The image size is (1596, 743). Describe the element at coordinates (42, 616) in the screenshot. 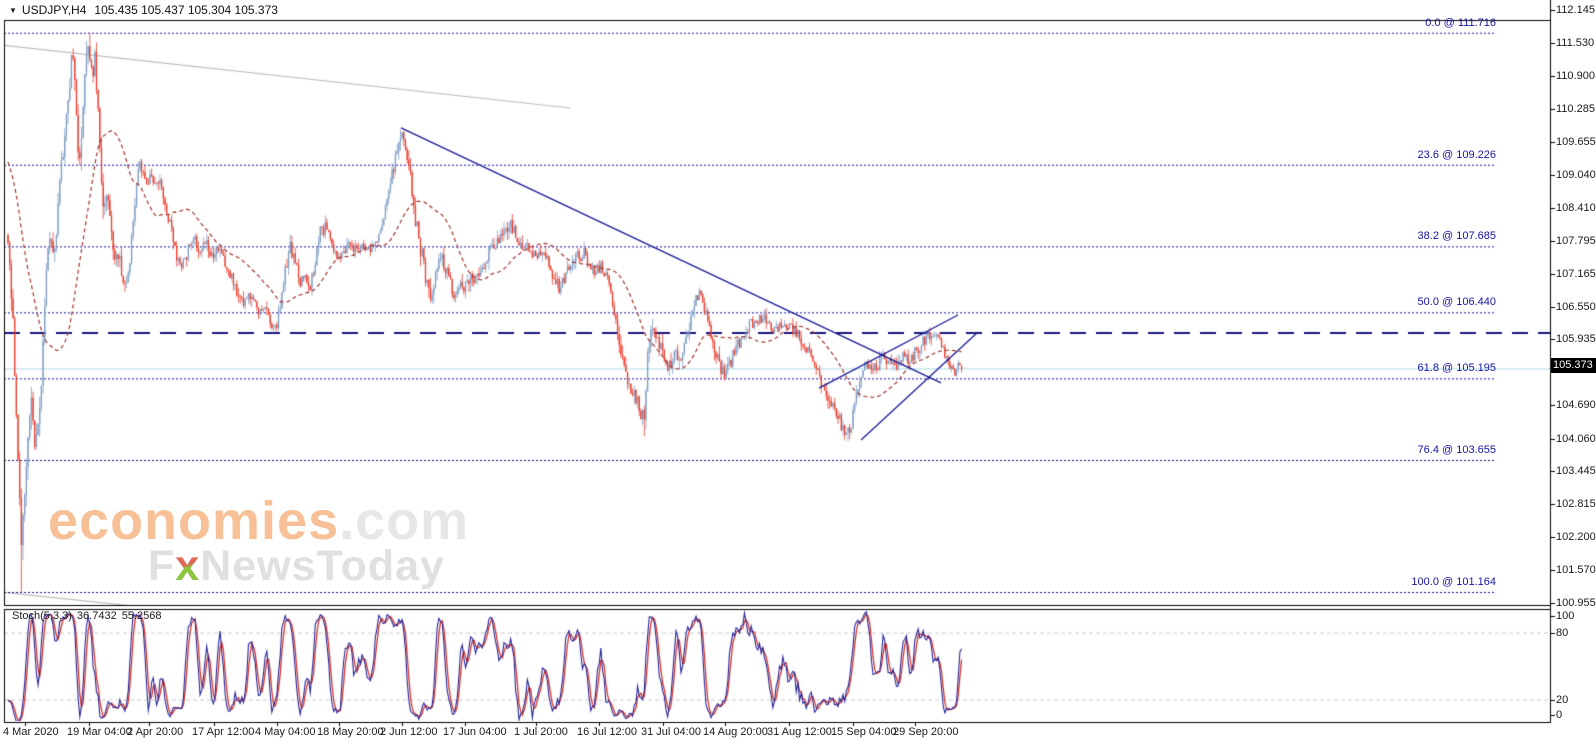

I see `stoch-name: Stoch(5,3,3)` at that location.